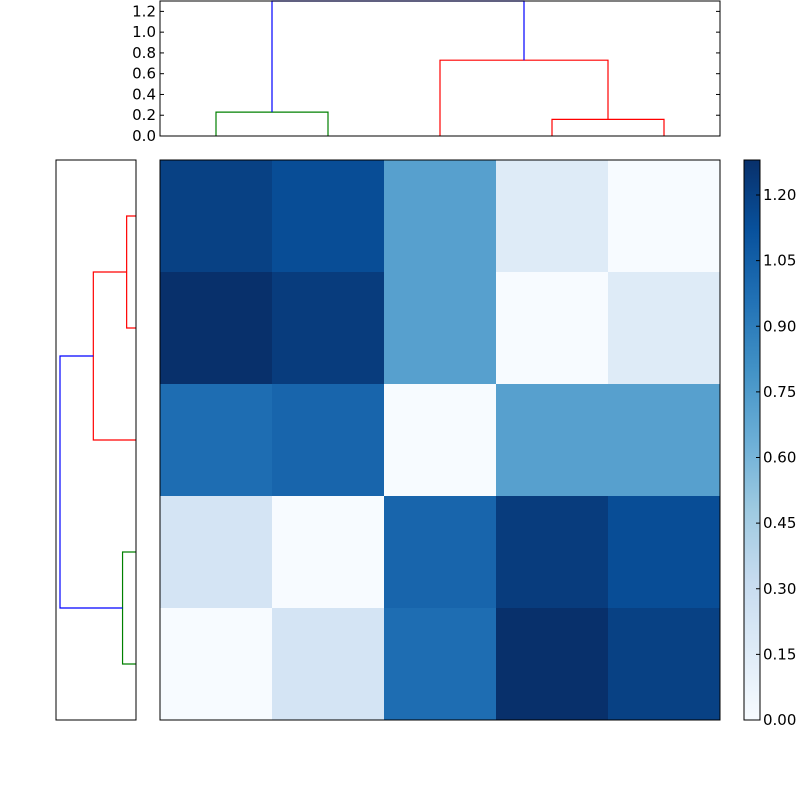 The width and height of the screenshot is (800, 800). What do you see at coordinates (552, 440) in the screenshot?
I see `heatmap-cell-r2-c3` at bounding box center [552, 440].